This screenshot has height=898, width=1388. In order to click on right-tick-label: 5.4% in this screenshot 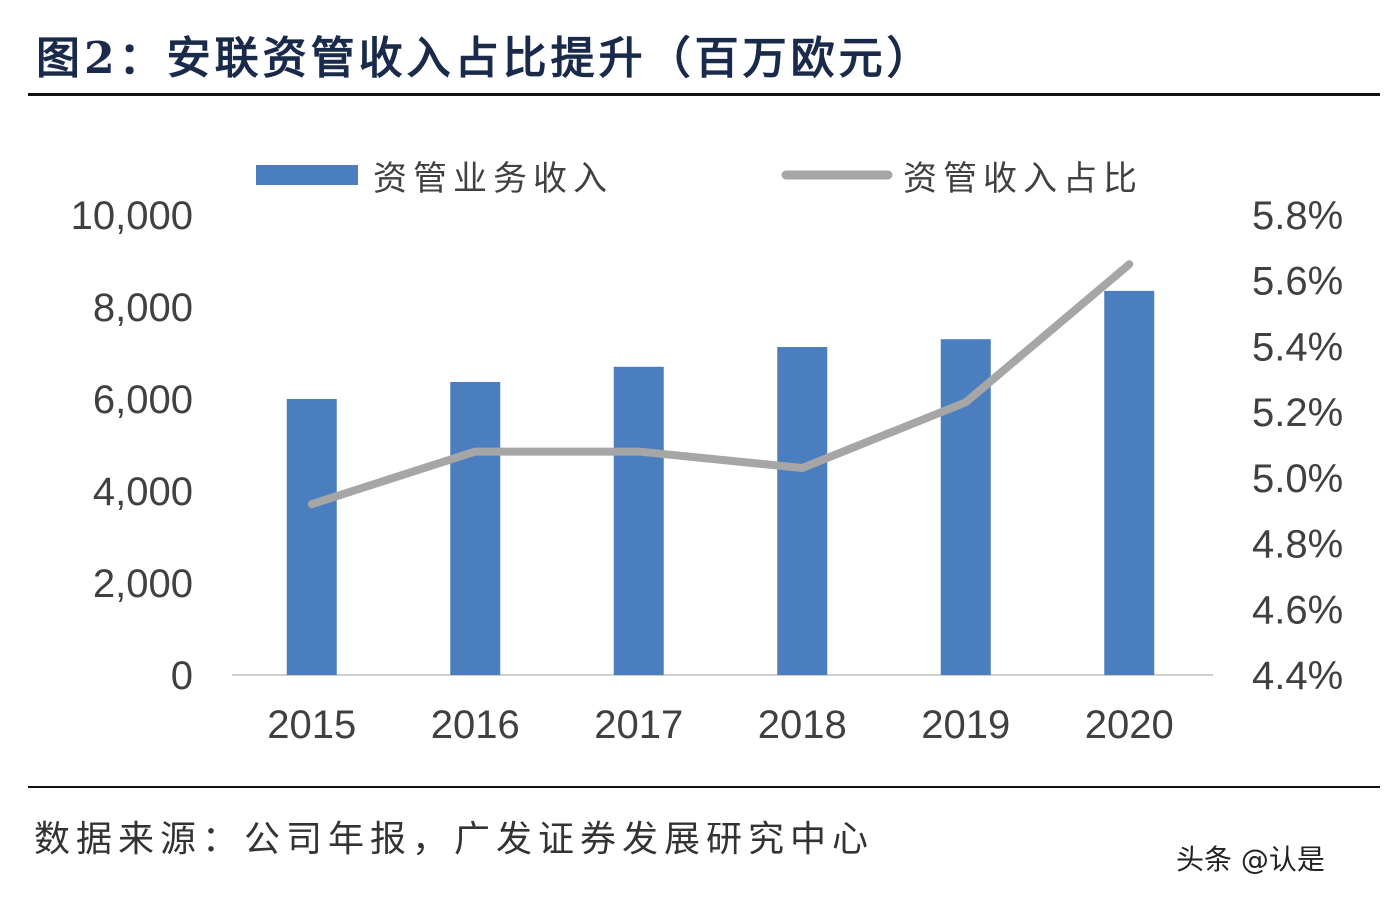, I will do `click(1297, 347)`.